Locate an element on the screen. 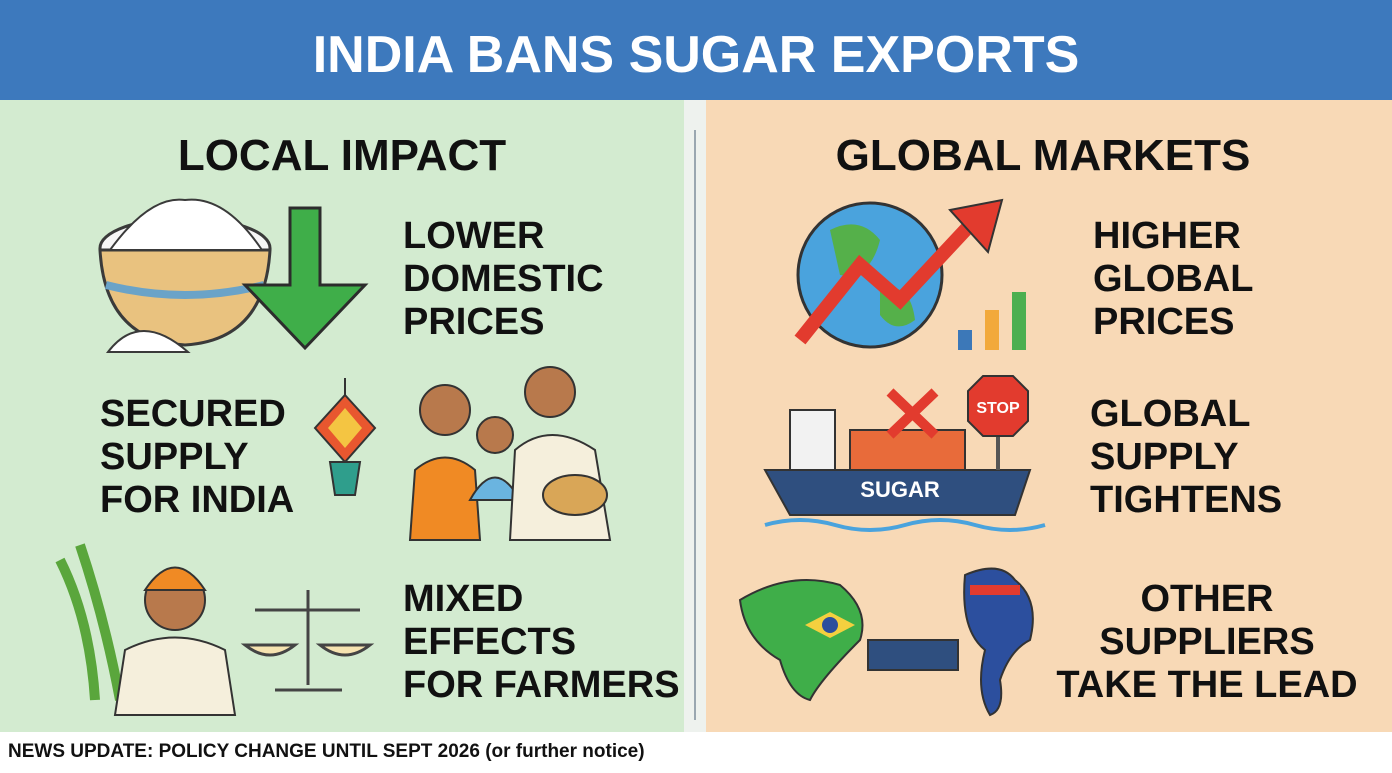  header-band is located at coordinates (696, 50).